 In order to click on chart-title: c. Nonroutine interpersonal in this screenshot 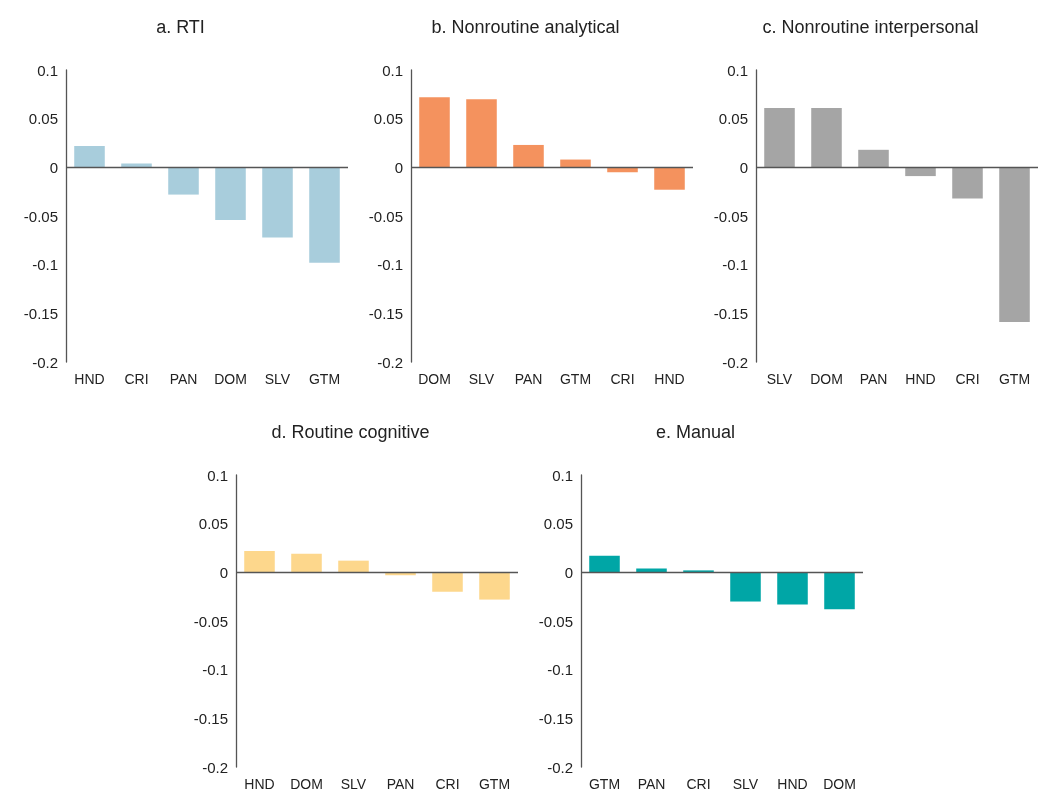, I will do `click(870, 27)`.